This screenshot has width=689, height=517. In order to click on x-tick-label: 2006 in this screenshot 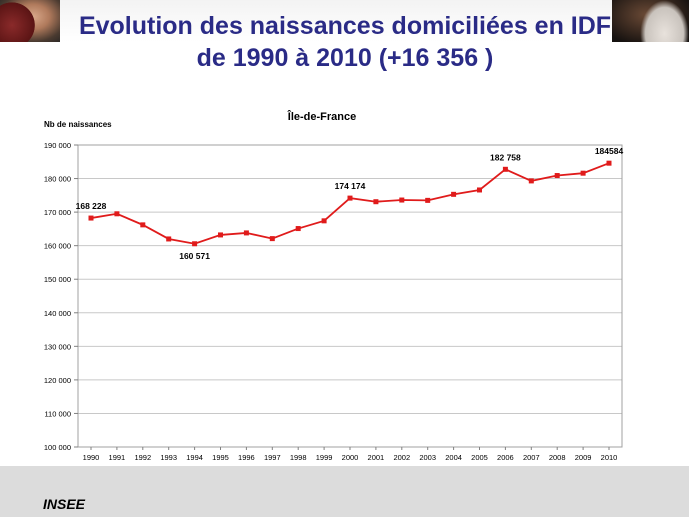, I will do `click(505, 457)`.